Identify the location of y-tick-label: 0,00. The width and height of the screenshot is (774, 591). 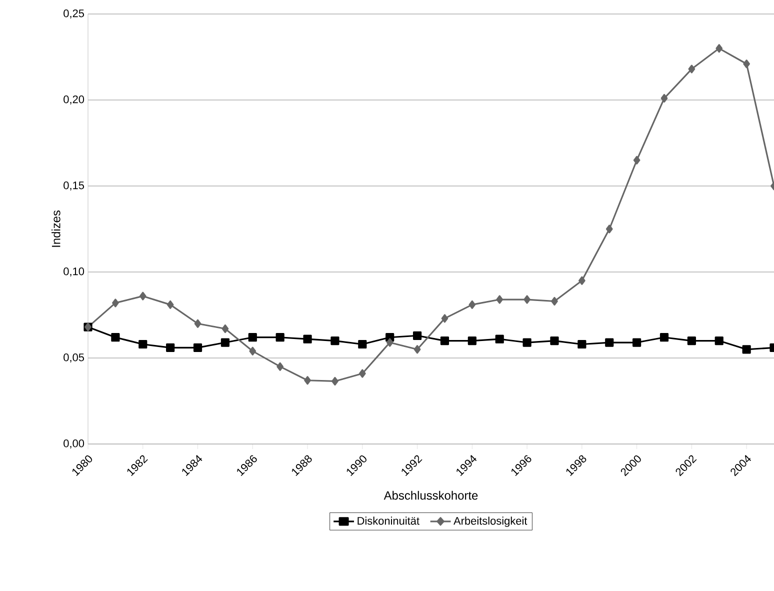
(74, 444).